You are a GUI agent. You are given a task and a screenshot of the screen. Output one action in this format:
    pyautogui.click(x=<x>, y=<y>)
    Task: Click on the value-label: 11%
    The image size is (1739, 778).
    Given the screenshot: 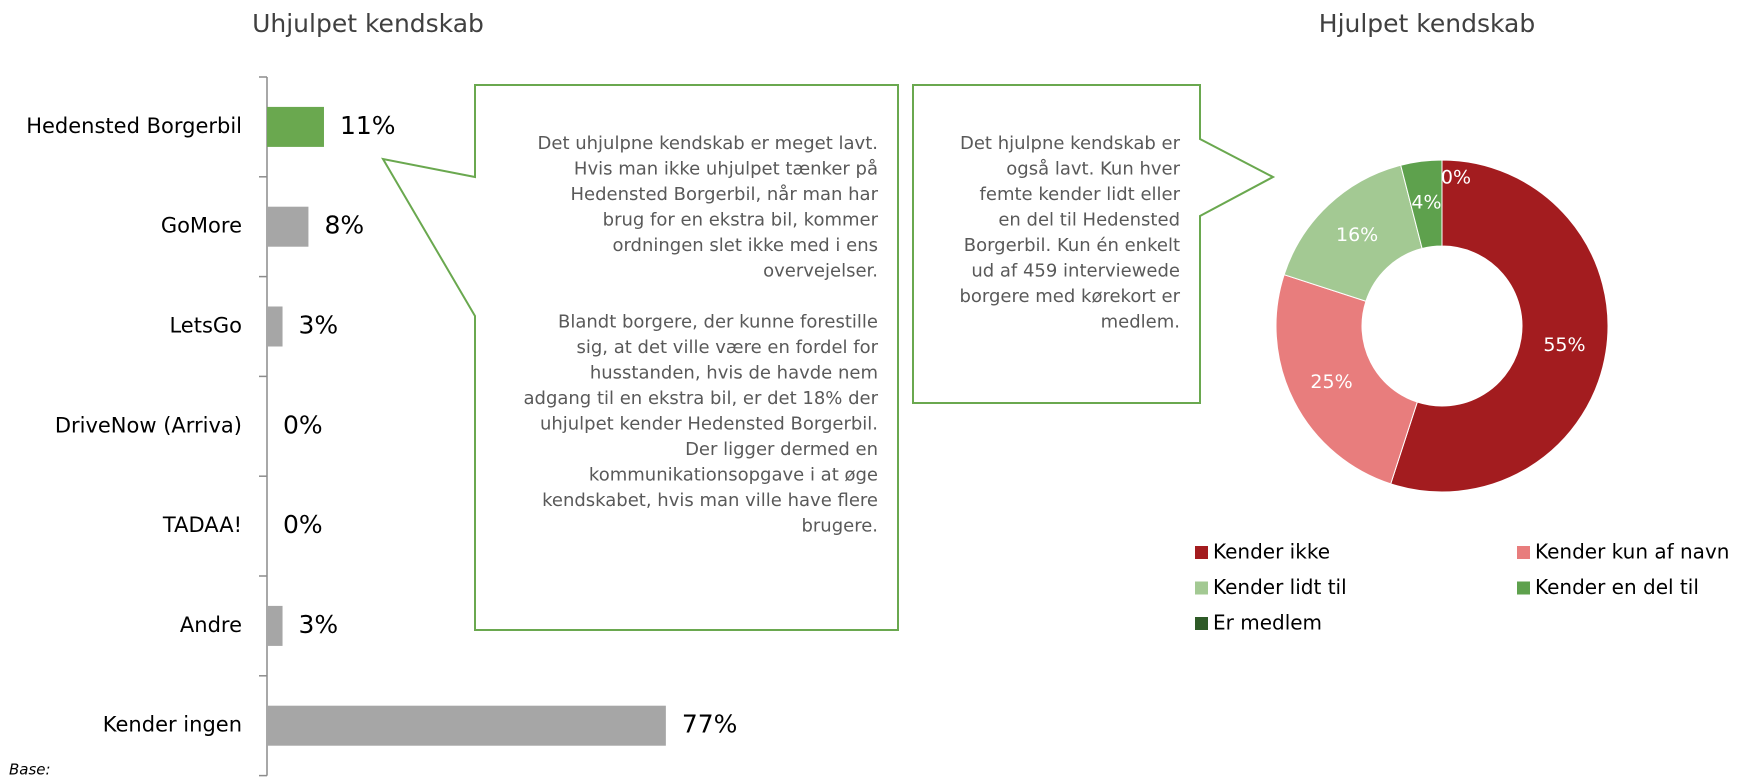 What is the action you would take?
    pyautogui.click(x=368, y=125)
    